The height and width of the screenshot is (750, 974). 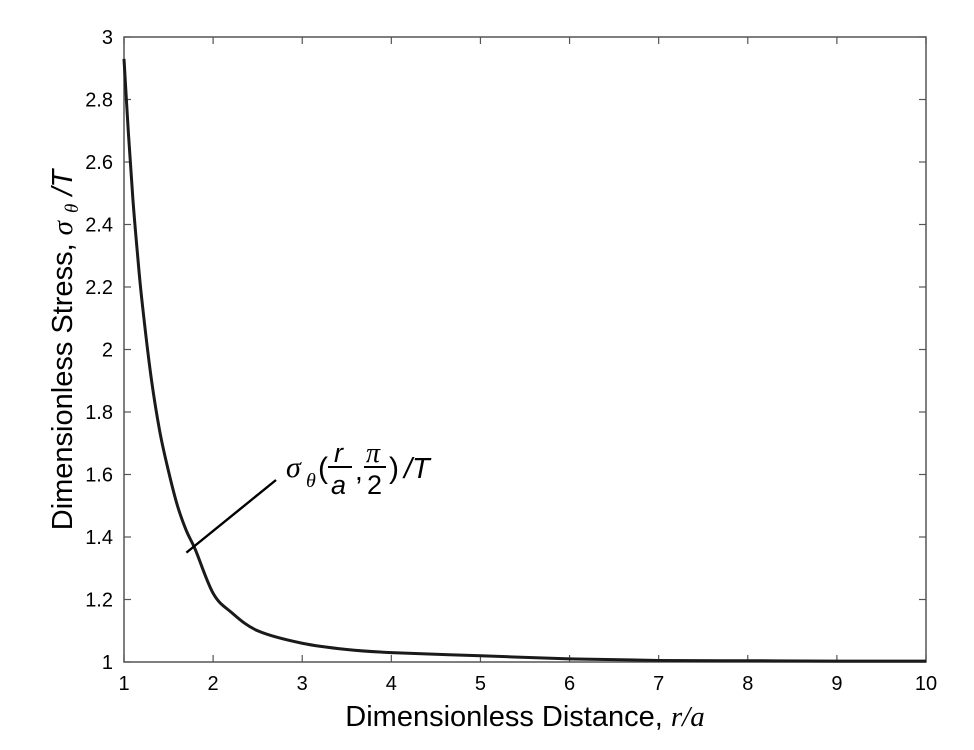 What do you see at coordinates (107, 663) in the screenshot?
I see `y-tick-label: 1` at bounding box center [107, 663].